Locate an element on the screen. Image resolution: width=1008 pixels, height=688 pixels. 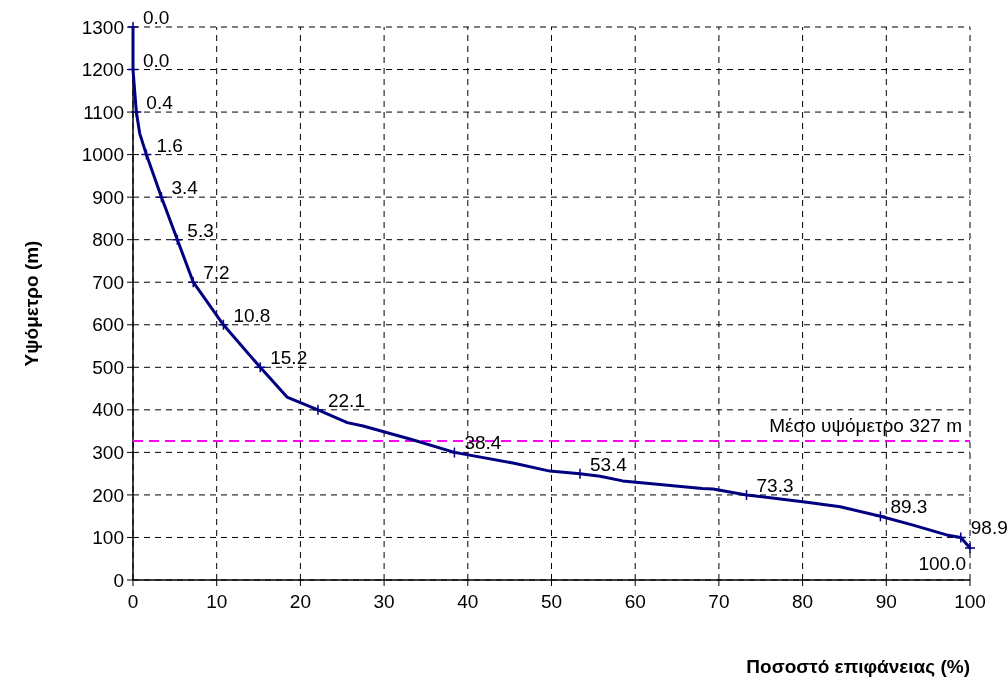
y-tick-label: 1200 is located at coordinates (102, 70).